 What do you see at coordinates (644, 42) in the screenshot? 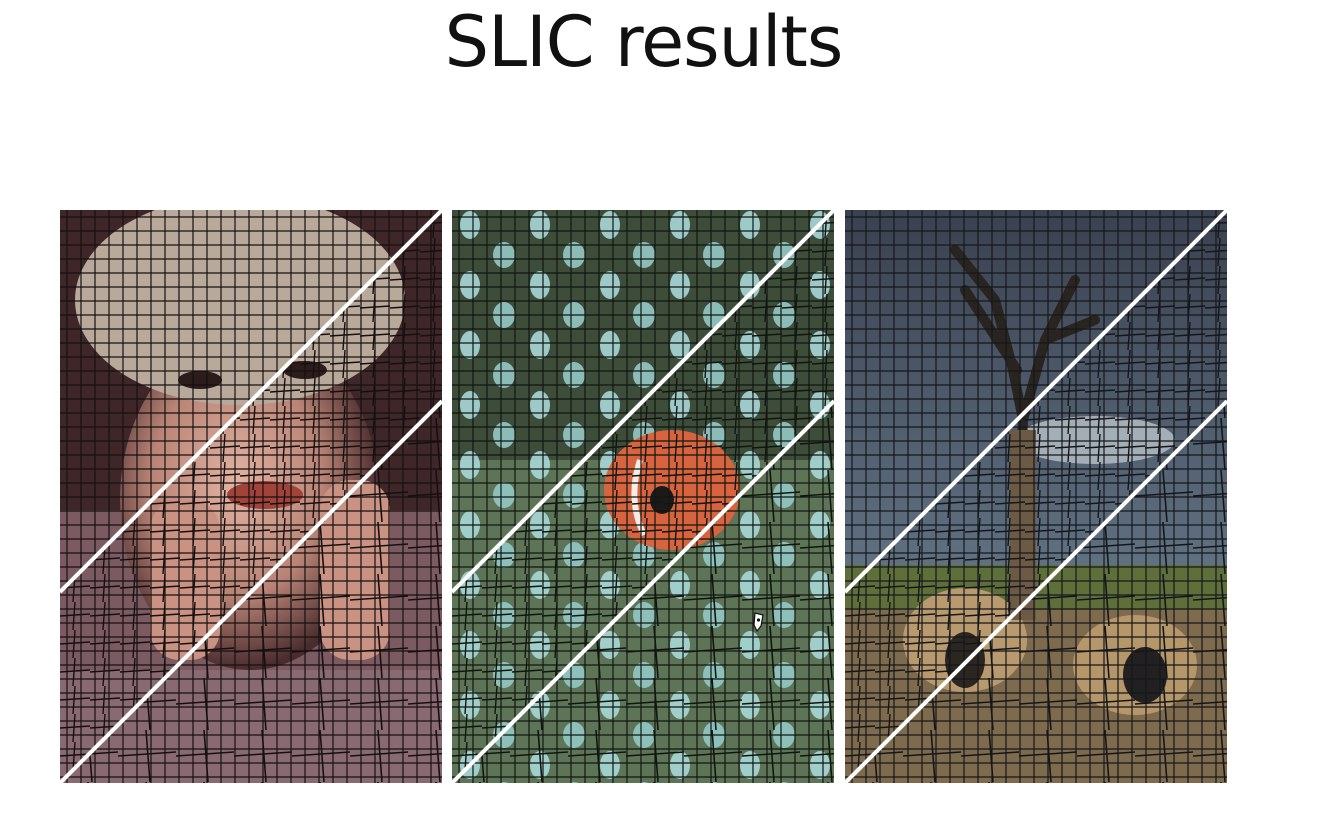
I see `slide-title: SLIC results` at bounding box center [644, 42].